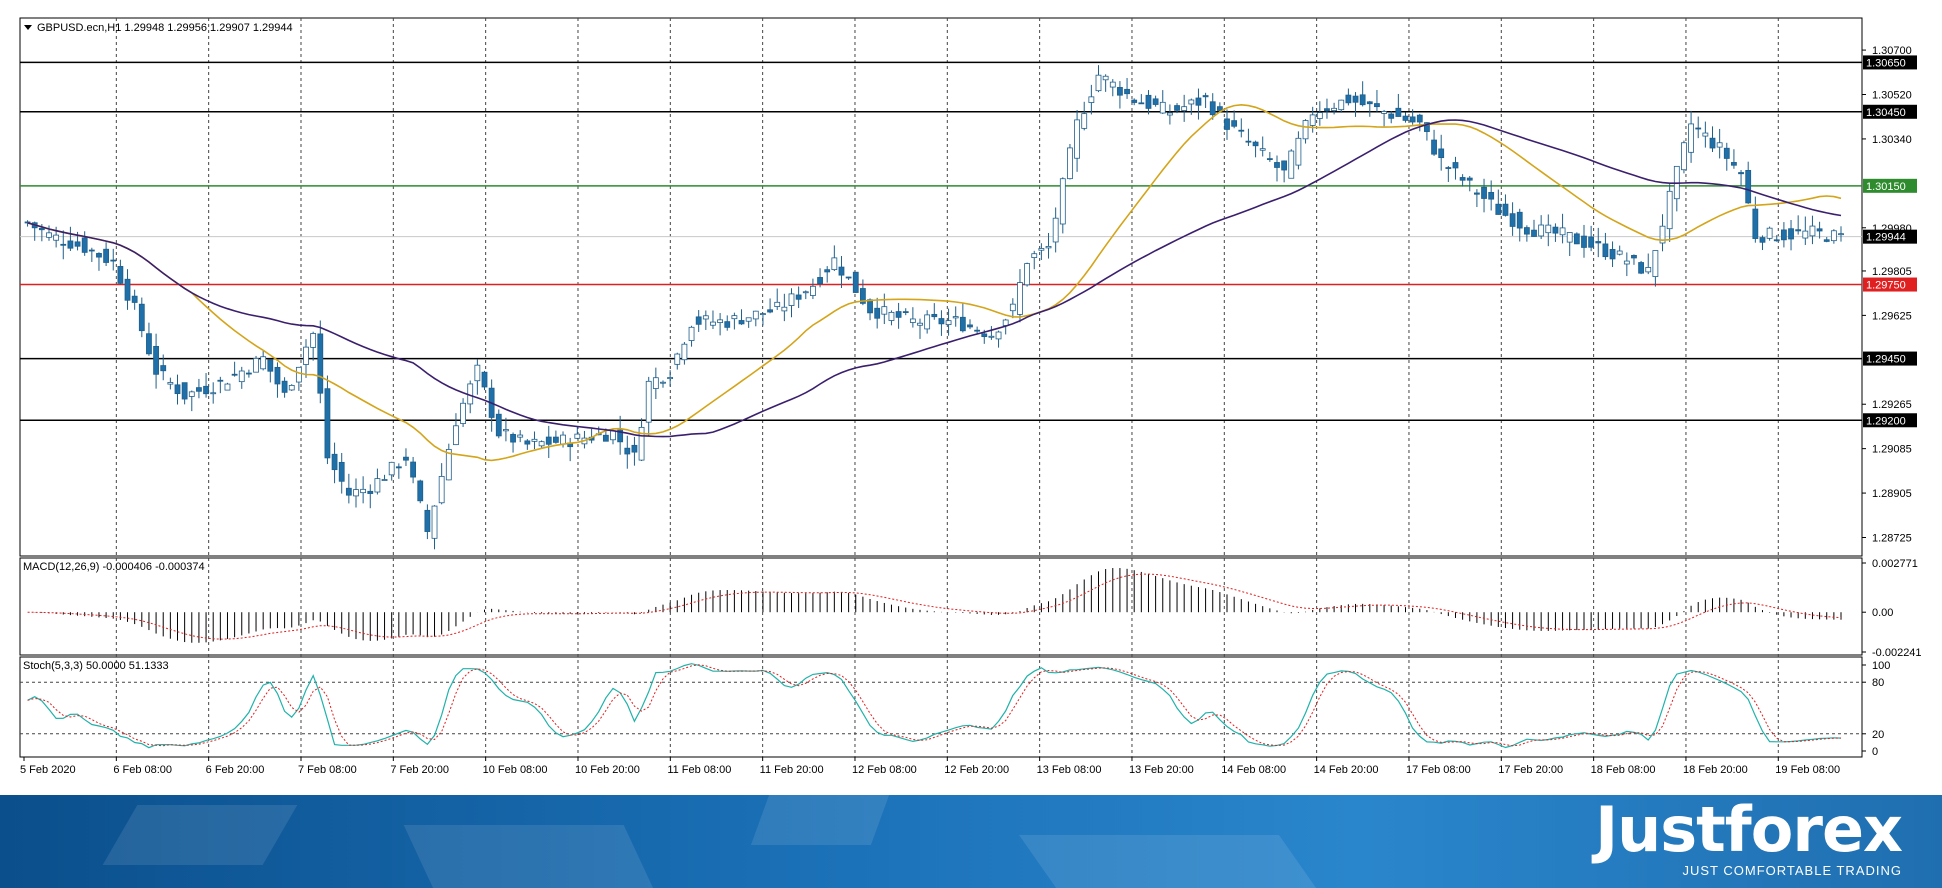 This screenshot has height=888, width=1942. I want to click on time-label: 14 Feb 08:00, so click(1253, 770).